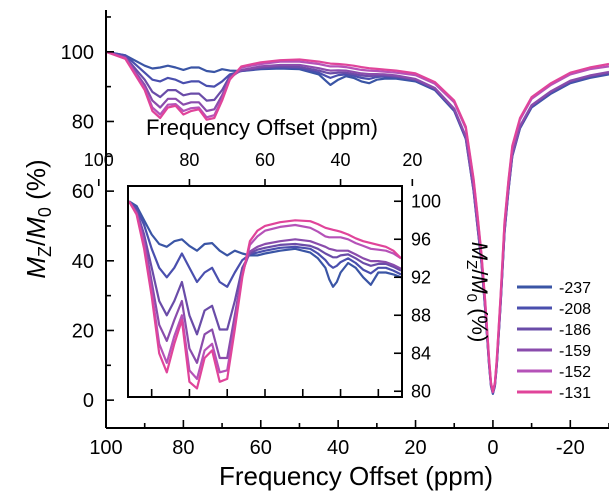 The image size is (609, 496). Describe the element at coordinates (99, 160) in the screenshot. I see `inset-x-tick-label: 100` at that location.